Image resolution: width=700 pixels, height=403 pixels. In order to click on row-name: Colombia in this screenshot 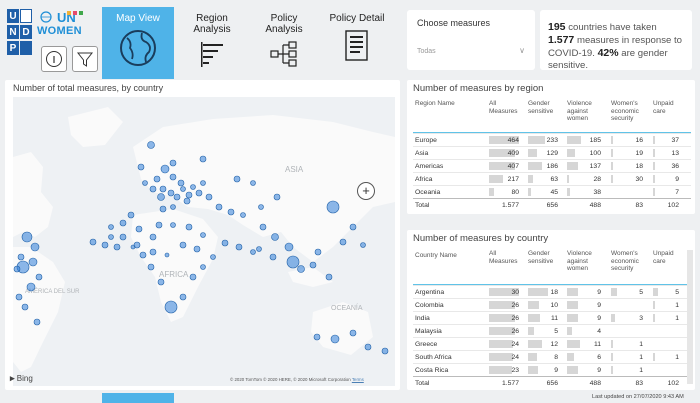, I will do `click(429, 305)`.